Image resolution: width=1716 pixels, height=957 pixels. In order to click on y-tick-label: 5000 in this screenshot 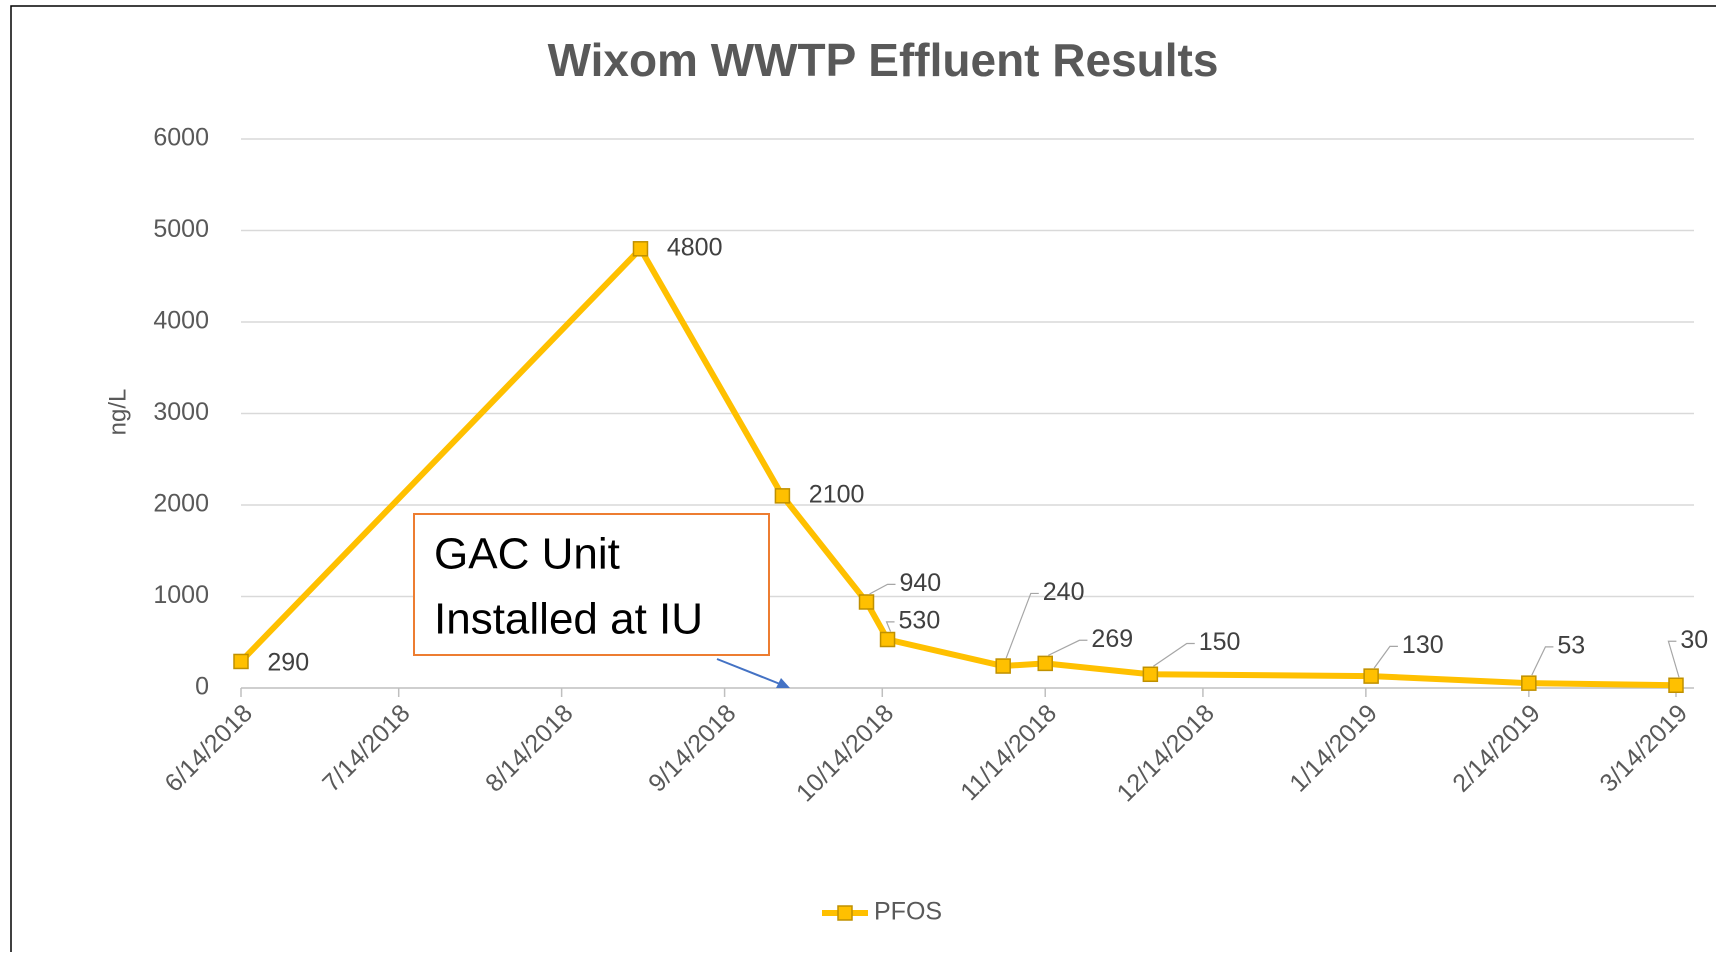, I will do `click(181, 229)`.